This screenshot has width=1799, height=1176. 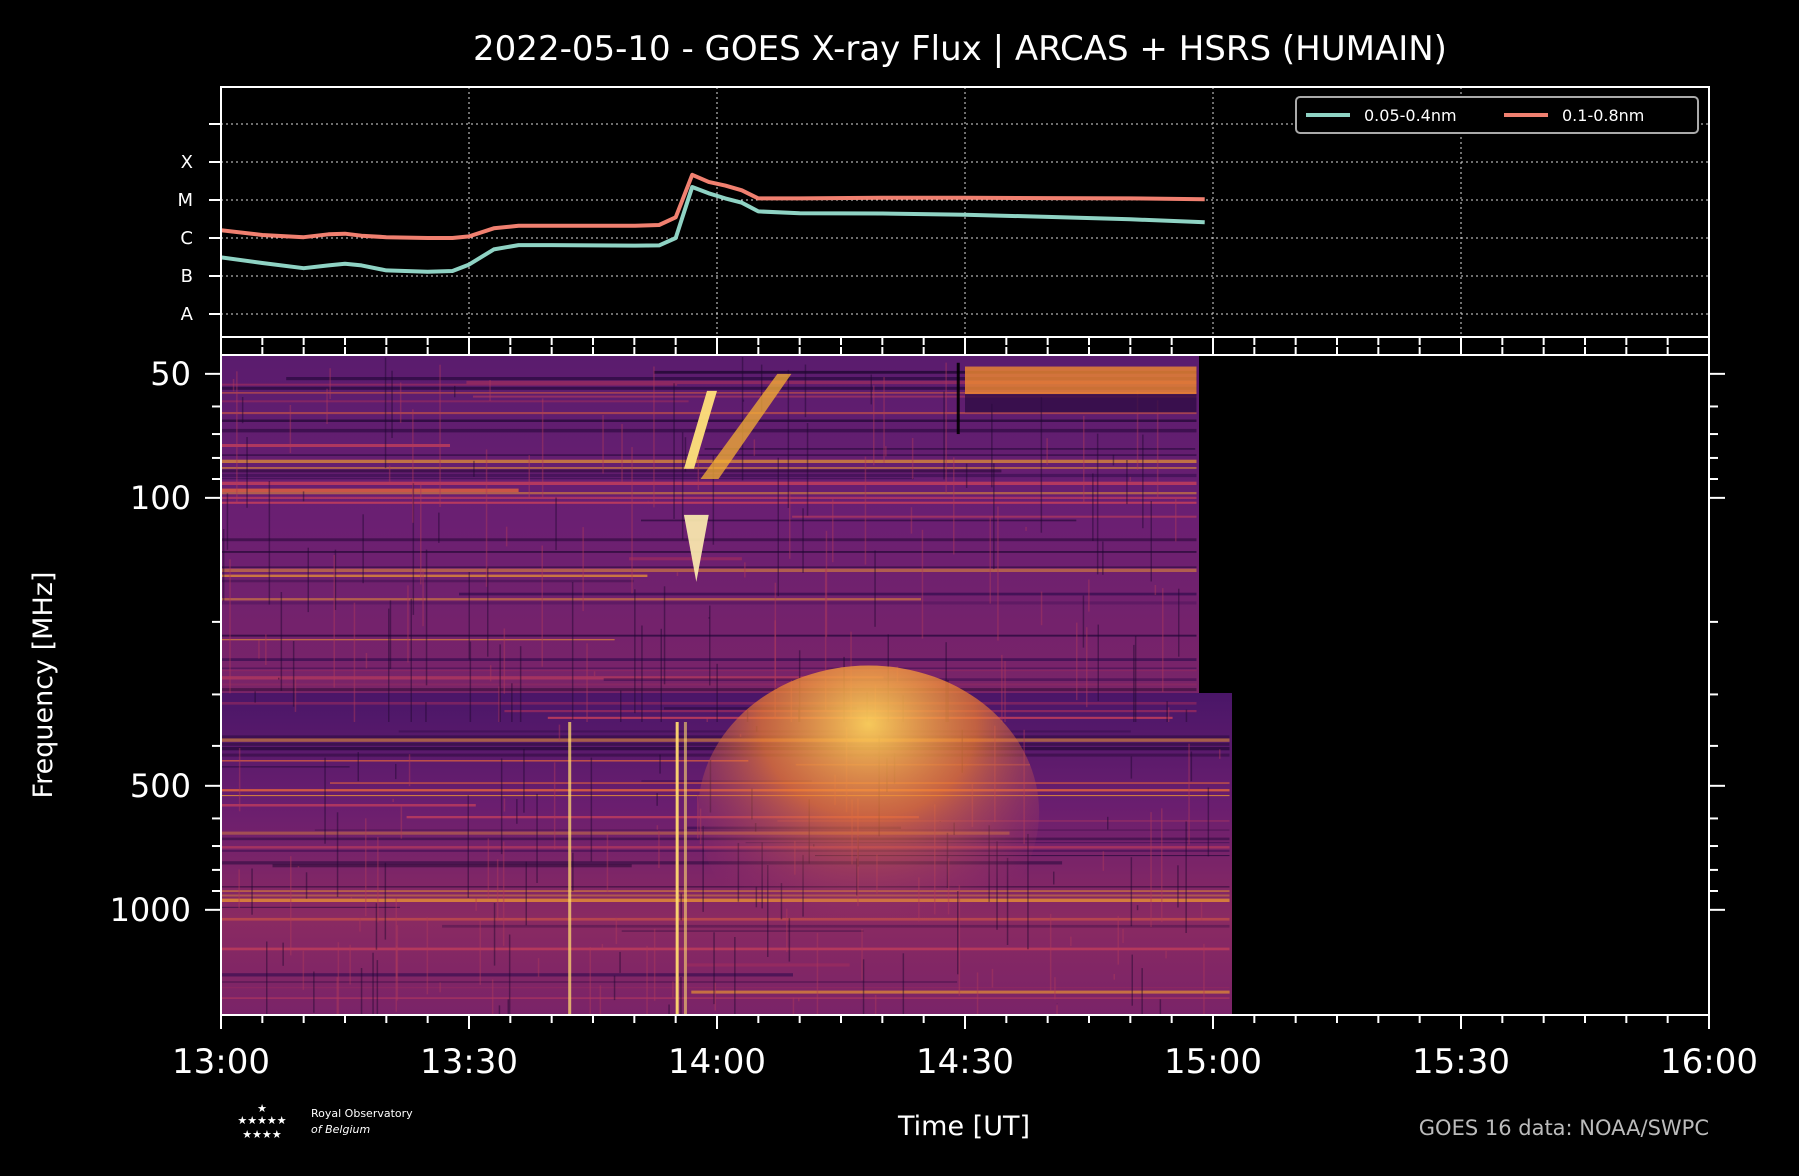 I want to click on spec-ytick-label: 500, so click(x=160, y=786).